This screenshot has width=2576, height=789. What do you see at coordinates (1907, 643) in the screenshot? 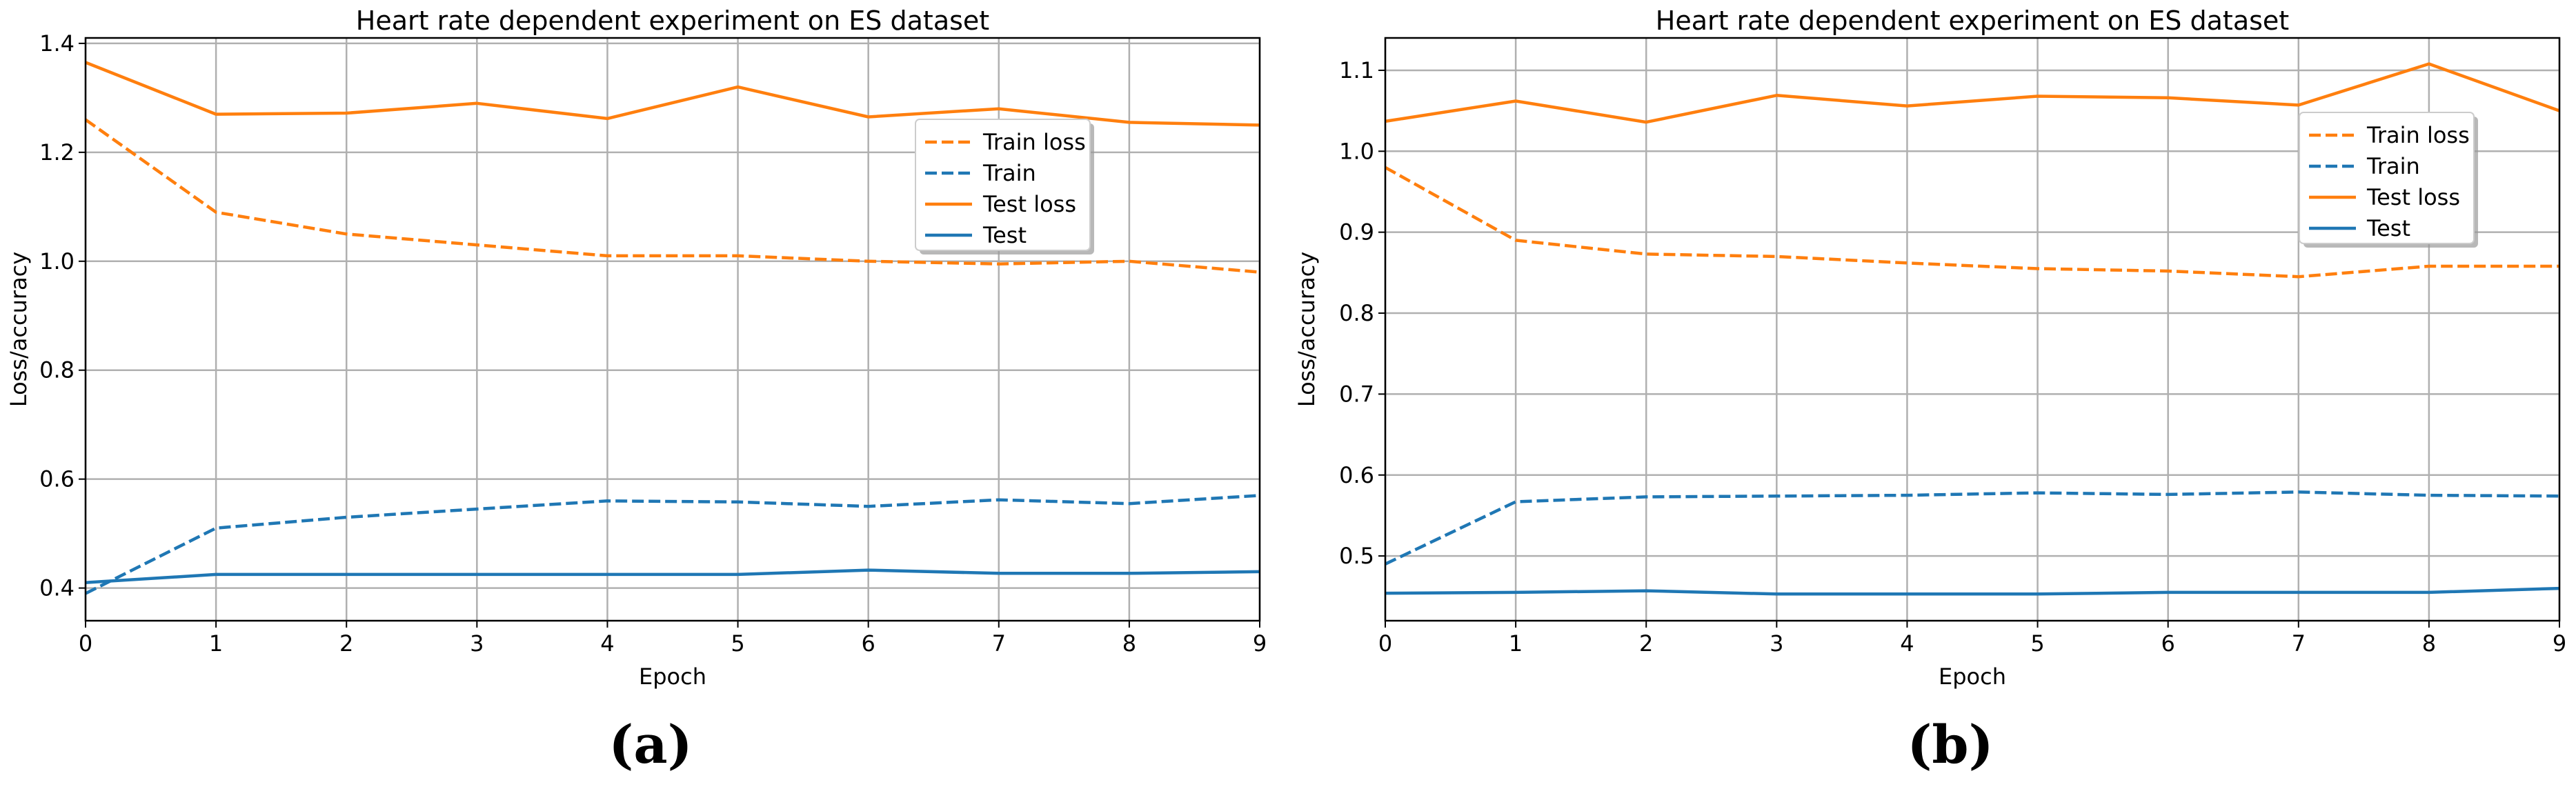
I see `chart-b-x-tick-label: 4` at bounding box center [1907, 643].